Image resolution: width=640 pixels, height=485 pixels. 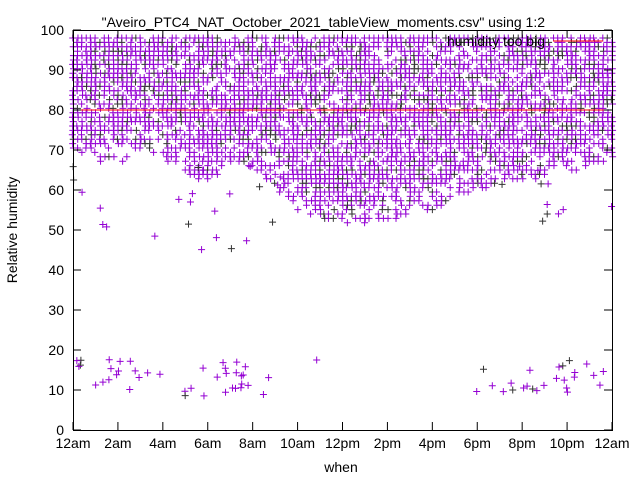 What do you see at coordinates (387, 443) in the screenshot?
I see `x-tick-label: 2pm` at bounding box center [387, 443].